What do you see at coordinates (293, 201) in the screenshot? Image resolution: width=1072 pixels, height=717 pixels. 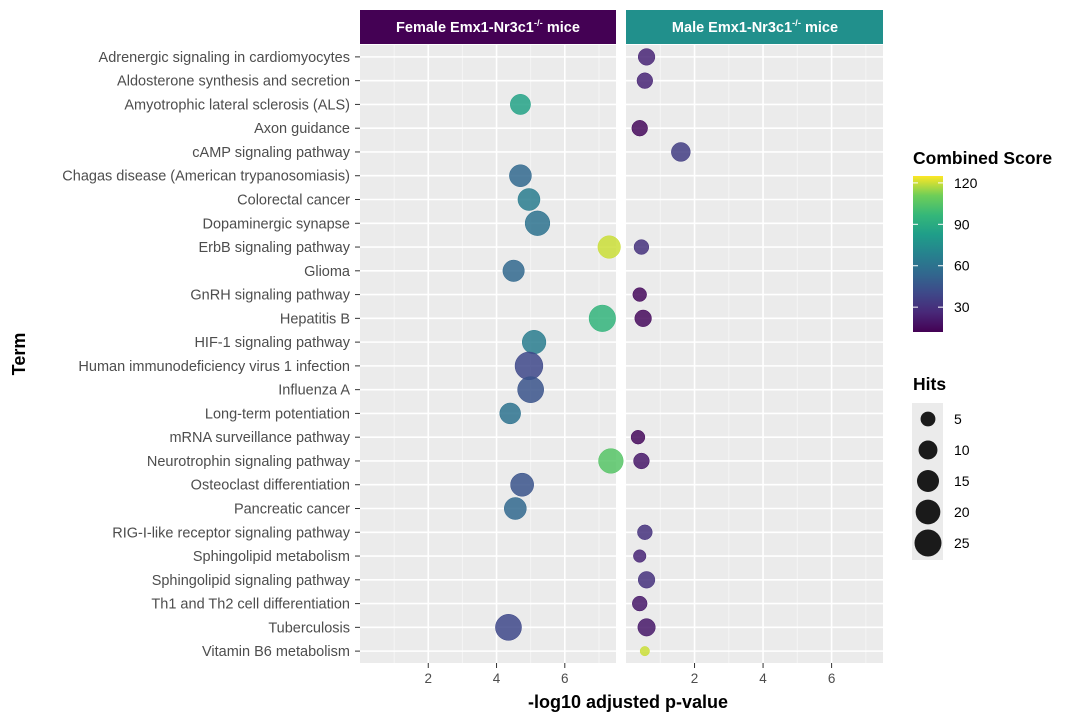 I see `y-tick-label: Colorectal cancer` at bounding box center [293, 201].